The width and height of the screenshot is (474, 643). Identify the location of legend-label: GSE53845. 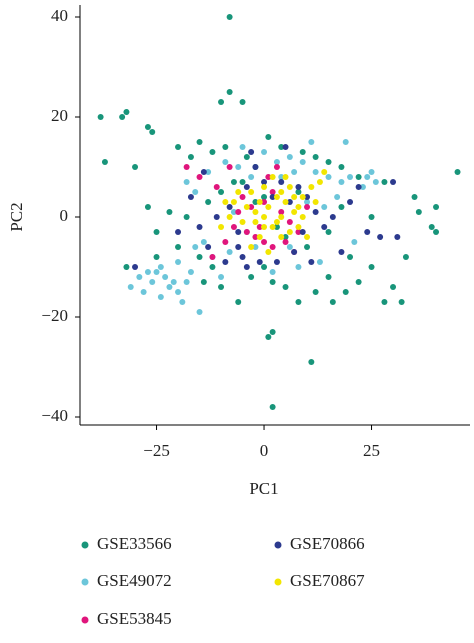
(134, 618).